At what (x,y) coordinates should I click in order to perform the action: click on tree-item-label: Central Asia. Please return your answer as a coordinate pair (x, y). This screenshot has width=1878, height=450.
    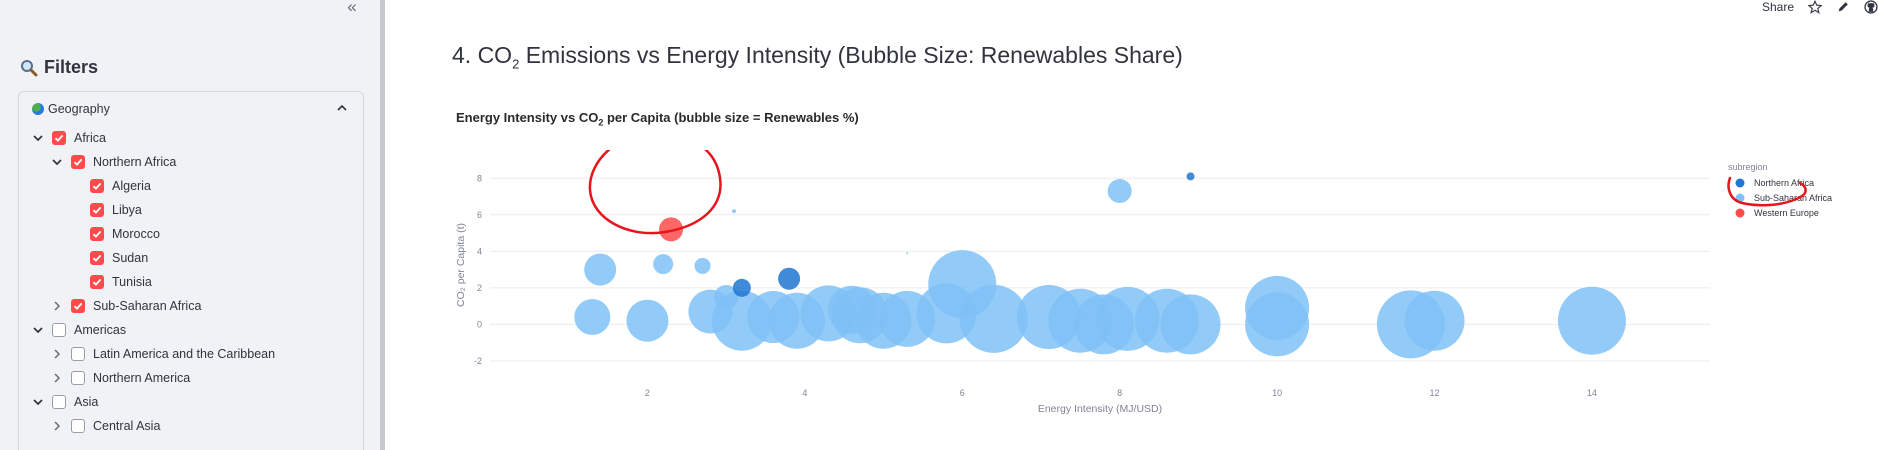
    Looking at the image, I should click on (127, 426).